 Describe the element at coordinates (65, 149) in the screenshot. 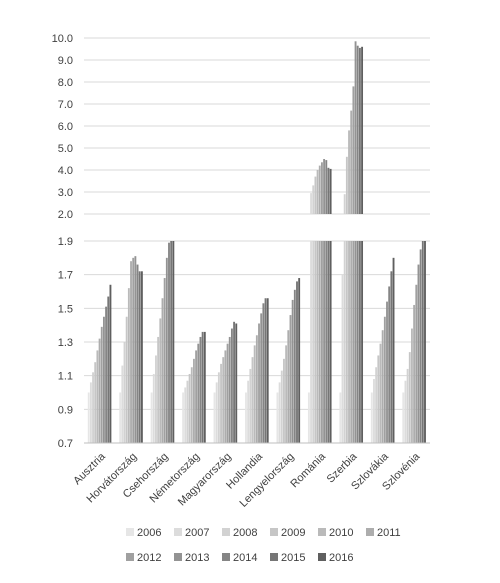

I see `y-tick-label-upper: 5.0` at that location.